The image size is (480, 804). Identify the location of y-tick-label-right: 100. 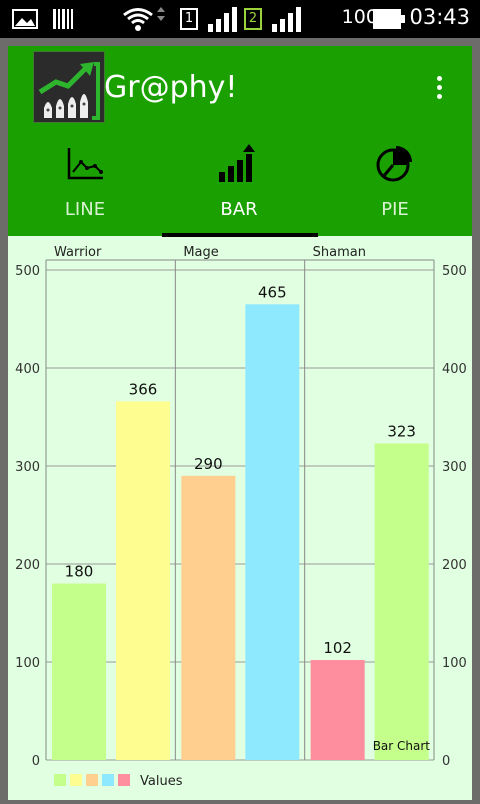
(454, 663).